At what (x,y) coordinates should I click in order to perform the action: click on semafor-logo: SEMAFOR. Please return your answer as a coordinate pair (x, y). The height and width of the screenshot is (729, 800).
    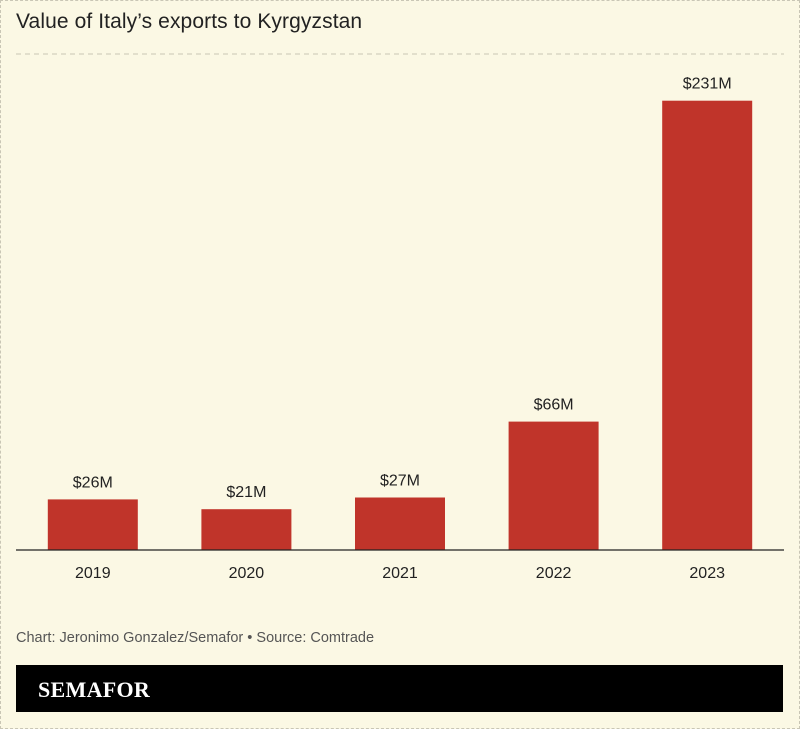
    Looking at the image, I should click on (94, 689).